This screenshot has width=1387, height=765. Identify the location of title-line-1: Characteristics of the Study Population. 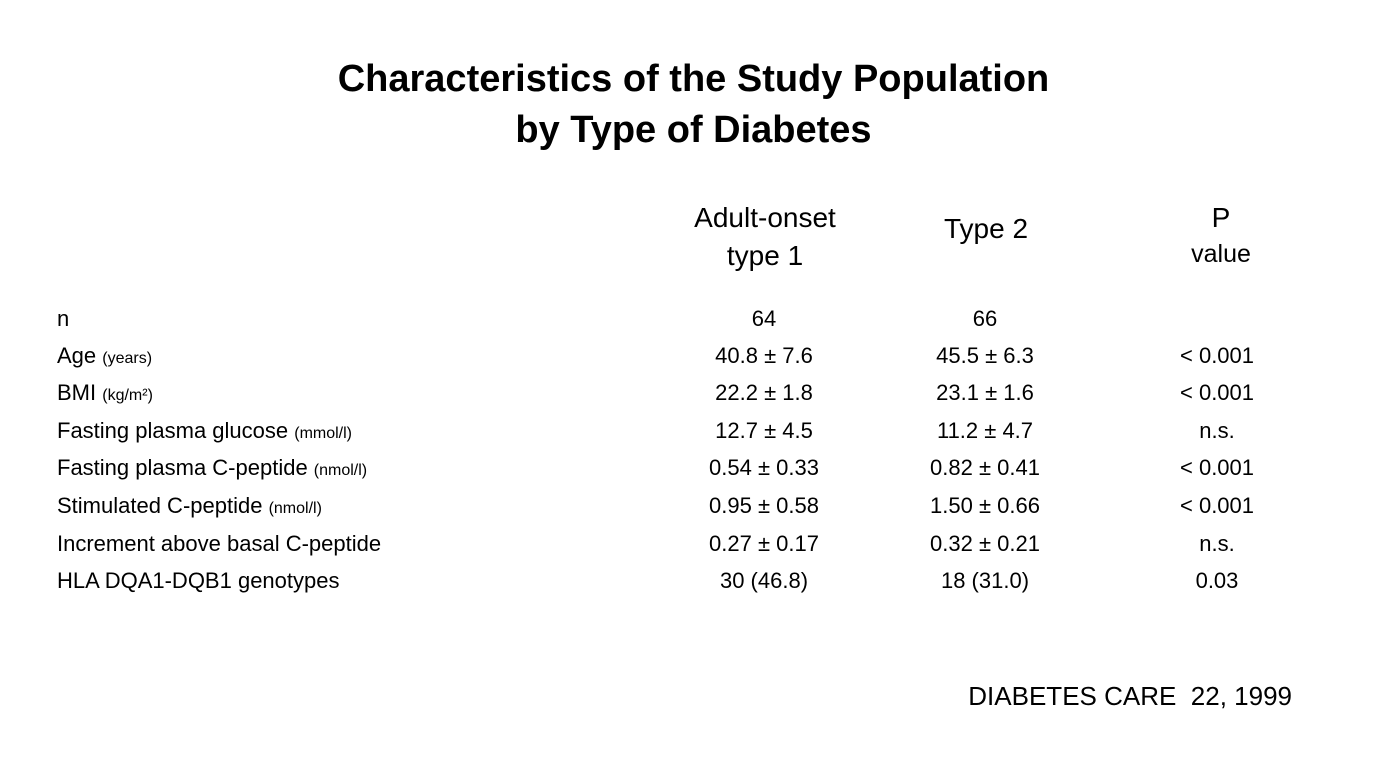
(693, 79).